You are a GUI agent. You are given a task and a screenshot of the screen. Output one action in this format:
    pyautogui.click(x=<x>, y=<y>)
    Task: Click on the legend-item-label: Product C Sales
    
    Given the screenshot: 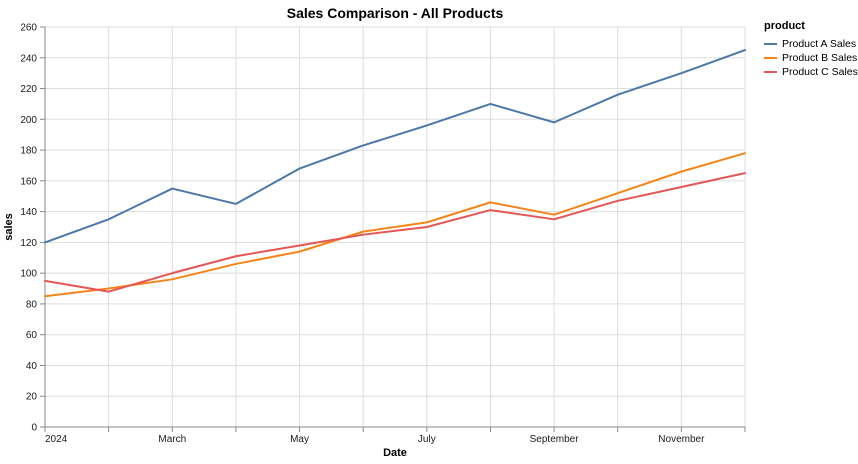 What is the action you would take?
    pyautogui.click(x=820, y=72)
    